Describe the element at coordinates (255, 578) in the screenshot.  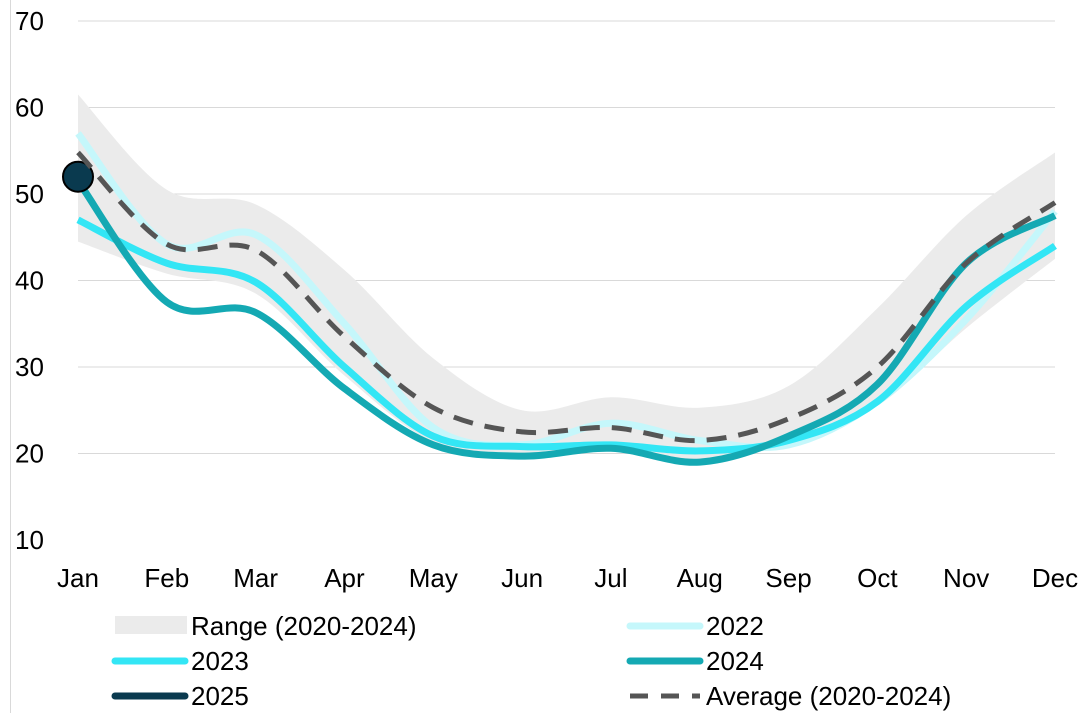
I see `x-tick-label: Mar` at that location.